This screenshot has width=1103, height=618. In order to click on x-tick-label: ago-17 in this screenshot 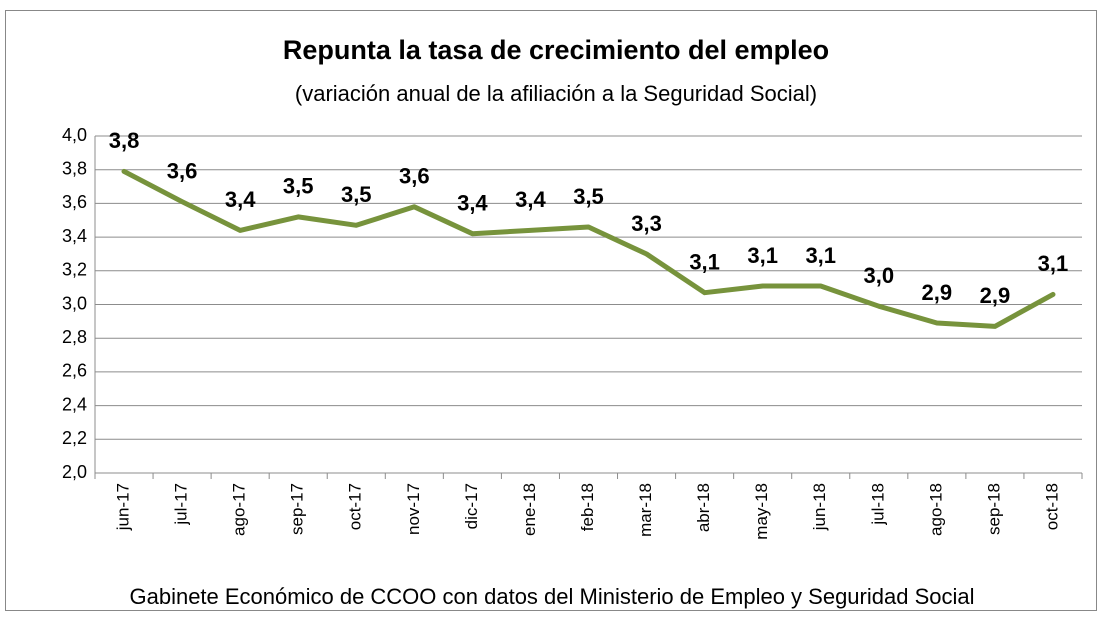, I will do `click(239, 509)`.